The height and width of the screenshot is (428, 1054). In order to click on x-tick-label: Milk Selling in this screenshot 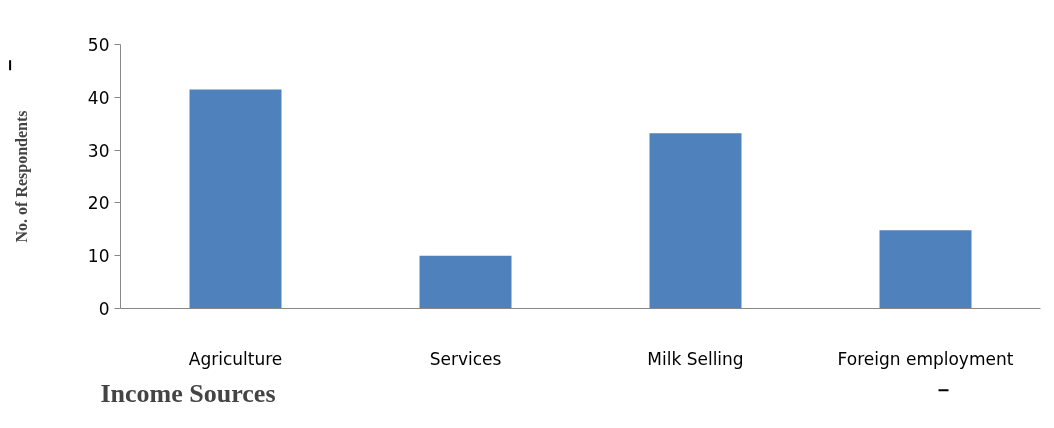, I will do `click(695, 358)`.